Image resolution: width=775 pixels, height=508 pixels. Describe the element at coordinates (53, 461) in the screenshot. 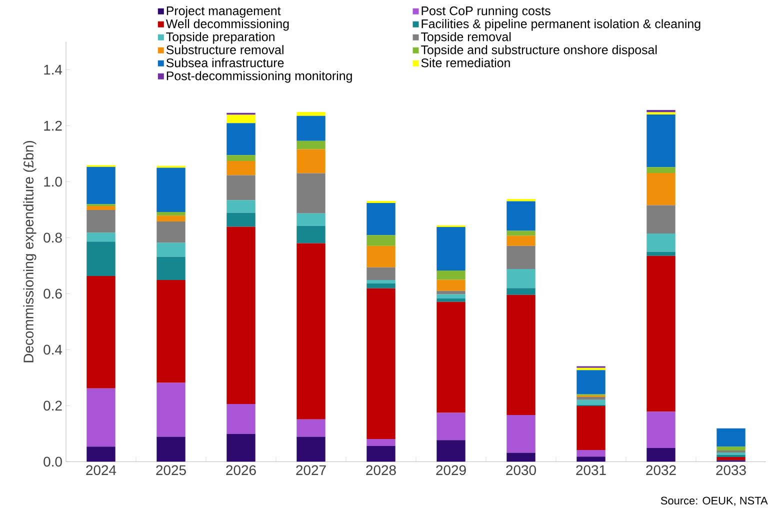

I see `y-tick-label: 0.0` at that location.